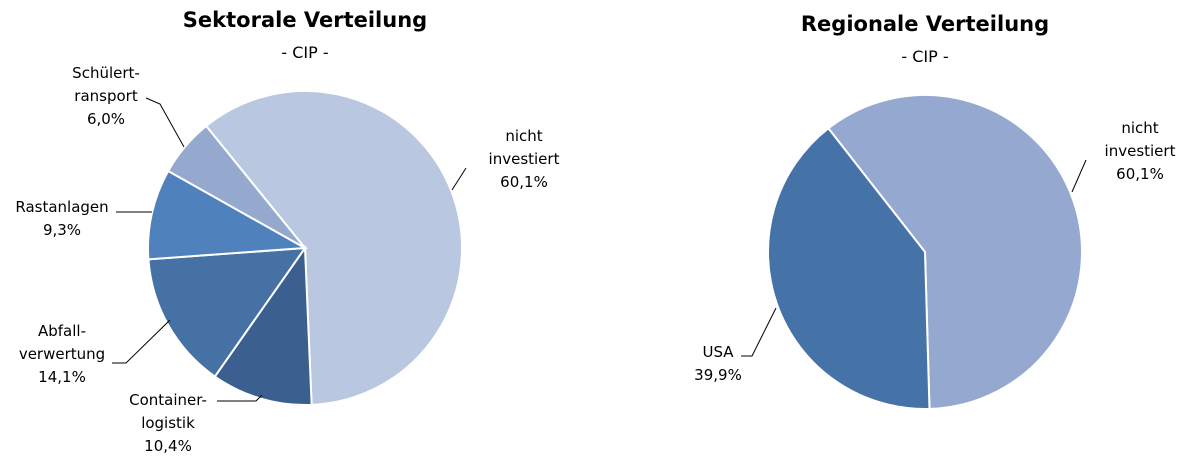 The height and width of the screenshot is (456, 1183). What do you see at coordinates (168, 411) in the screenshot?
I see `slice-category: Container- logistik` at bounding box center [168, 411].